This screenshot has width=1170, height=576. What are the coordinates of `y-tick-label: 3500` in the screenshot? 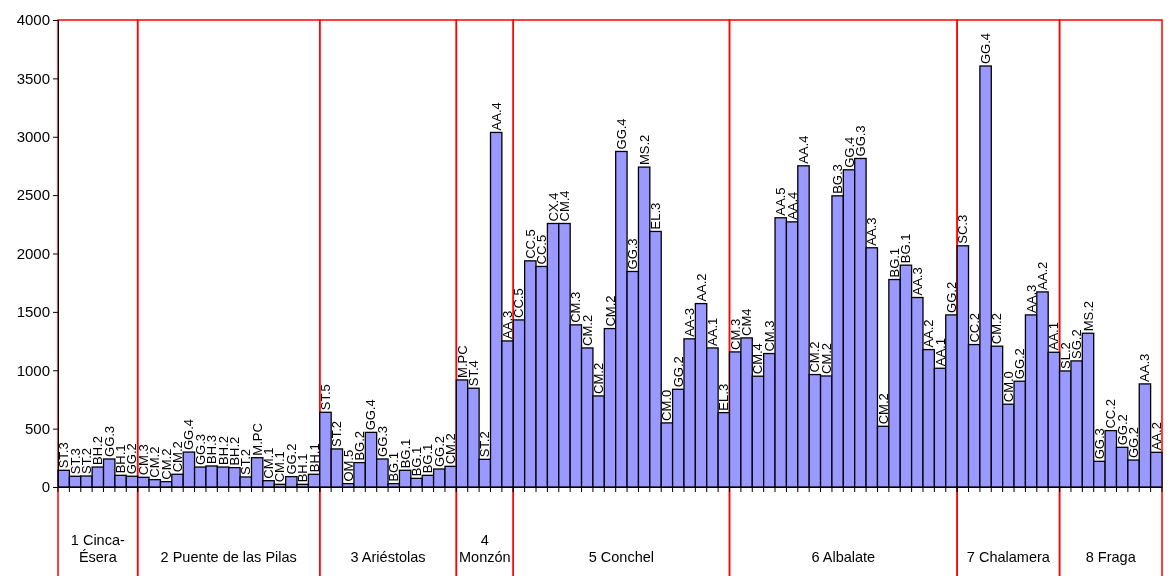 It's located at (33, 78).